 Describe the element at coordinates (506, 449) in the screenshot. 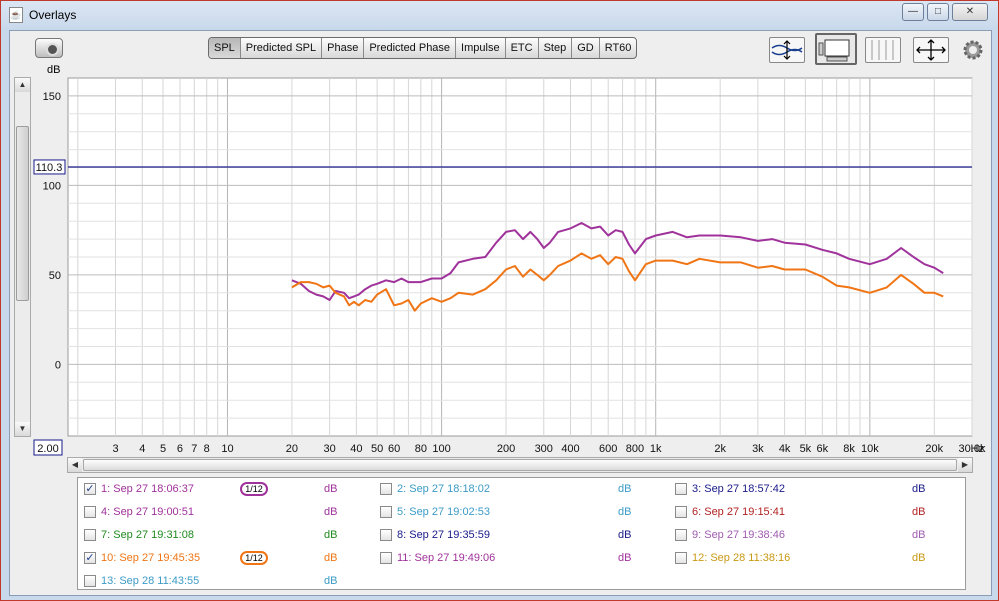

I see `x-tick-label: 200` at that location.